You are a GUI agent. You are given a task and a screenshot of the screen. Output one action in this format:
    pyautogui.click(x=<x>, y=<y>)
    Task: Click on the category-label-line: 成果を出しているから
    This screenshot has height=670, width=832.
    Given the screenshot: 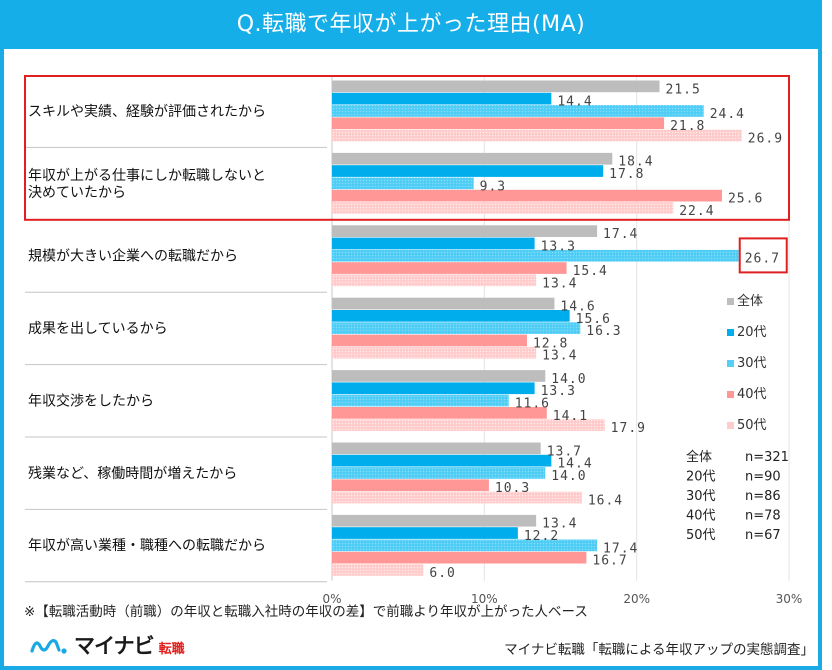 What is the action you would take?
    pyautogui.click(x=98, y=329)
    